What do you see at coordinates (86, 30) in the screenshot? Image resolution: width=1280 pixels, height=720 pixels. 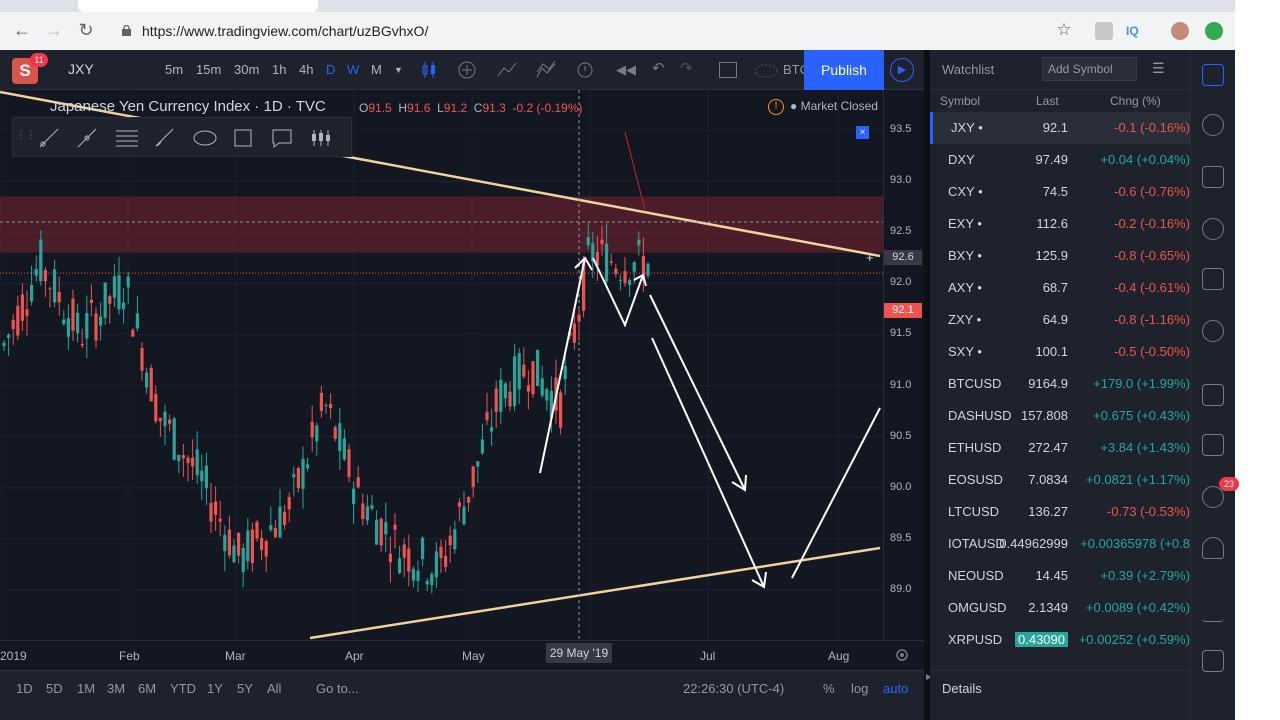 I see `reload-icon: ↻` at bounding box center [86, 30].